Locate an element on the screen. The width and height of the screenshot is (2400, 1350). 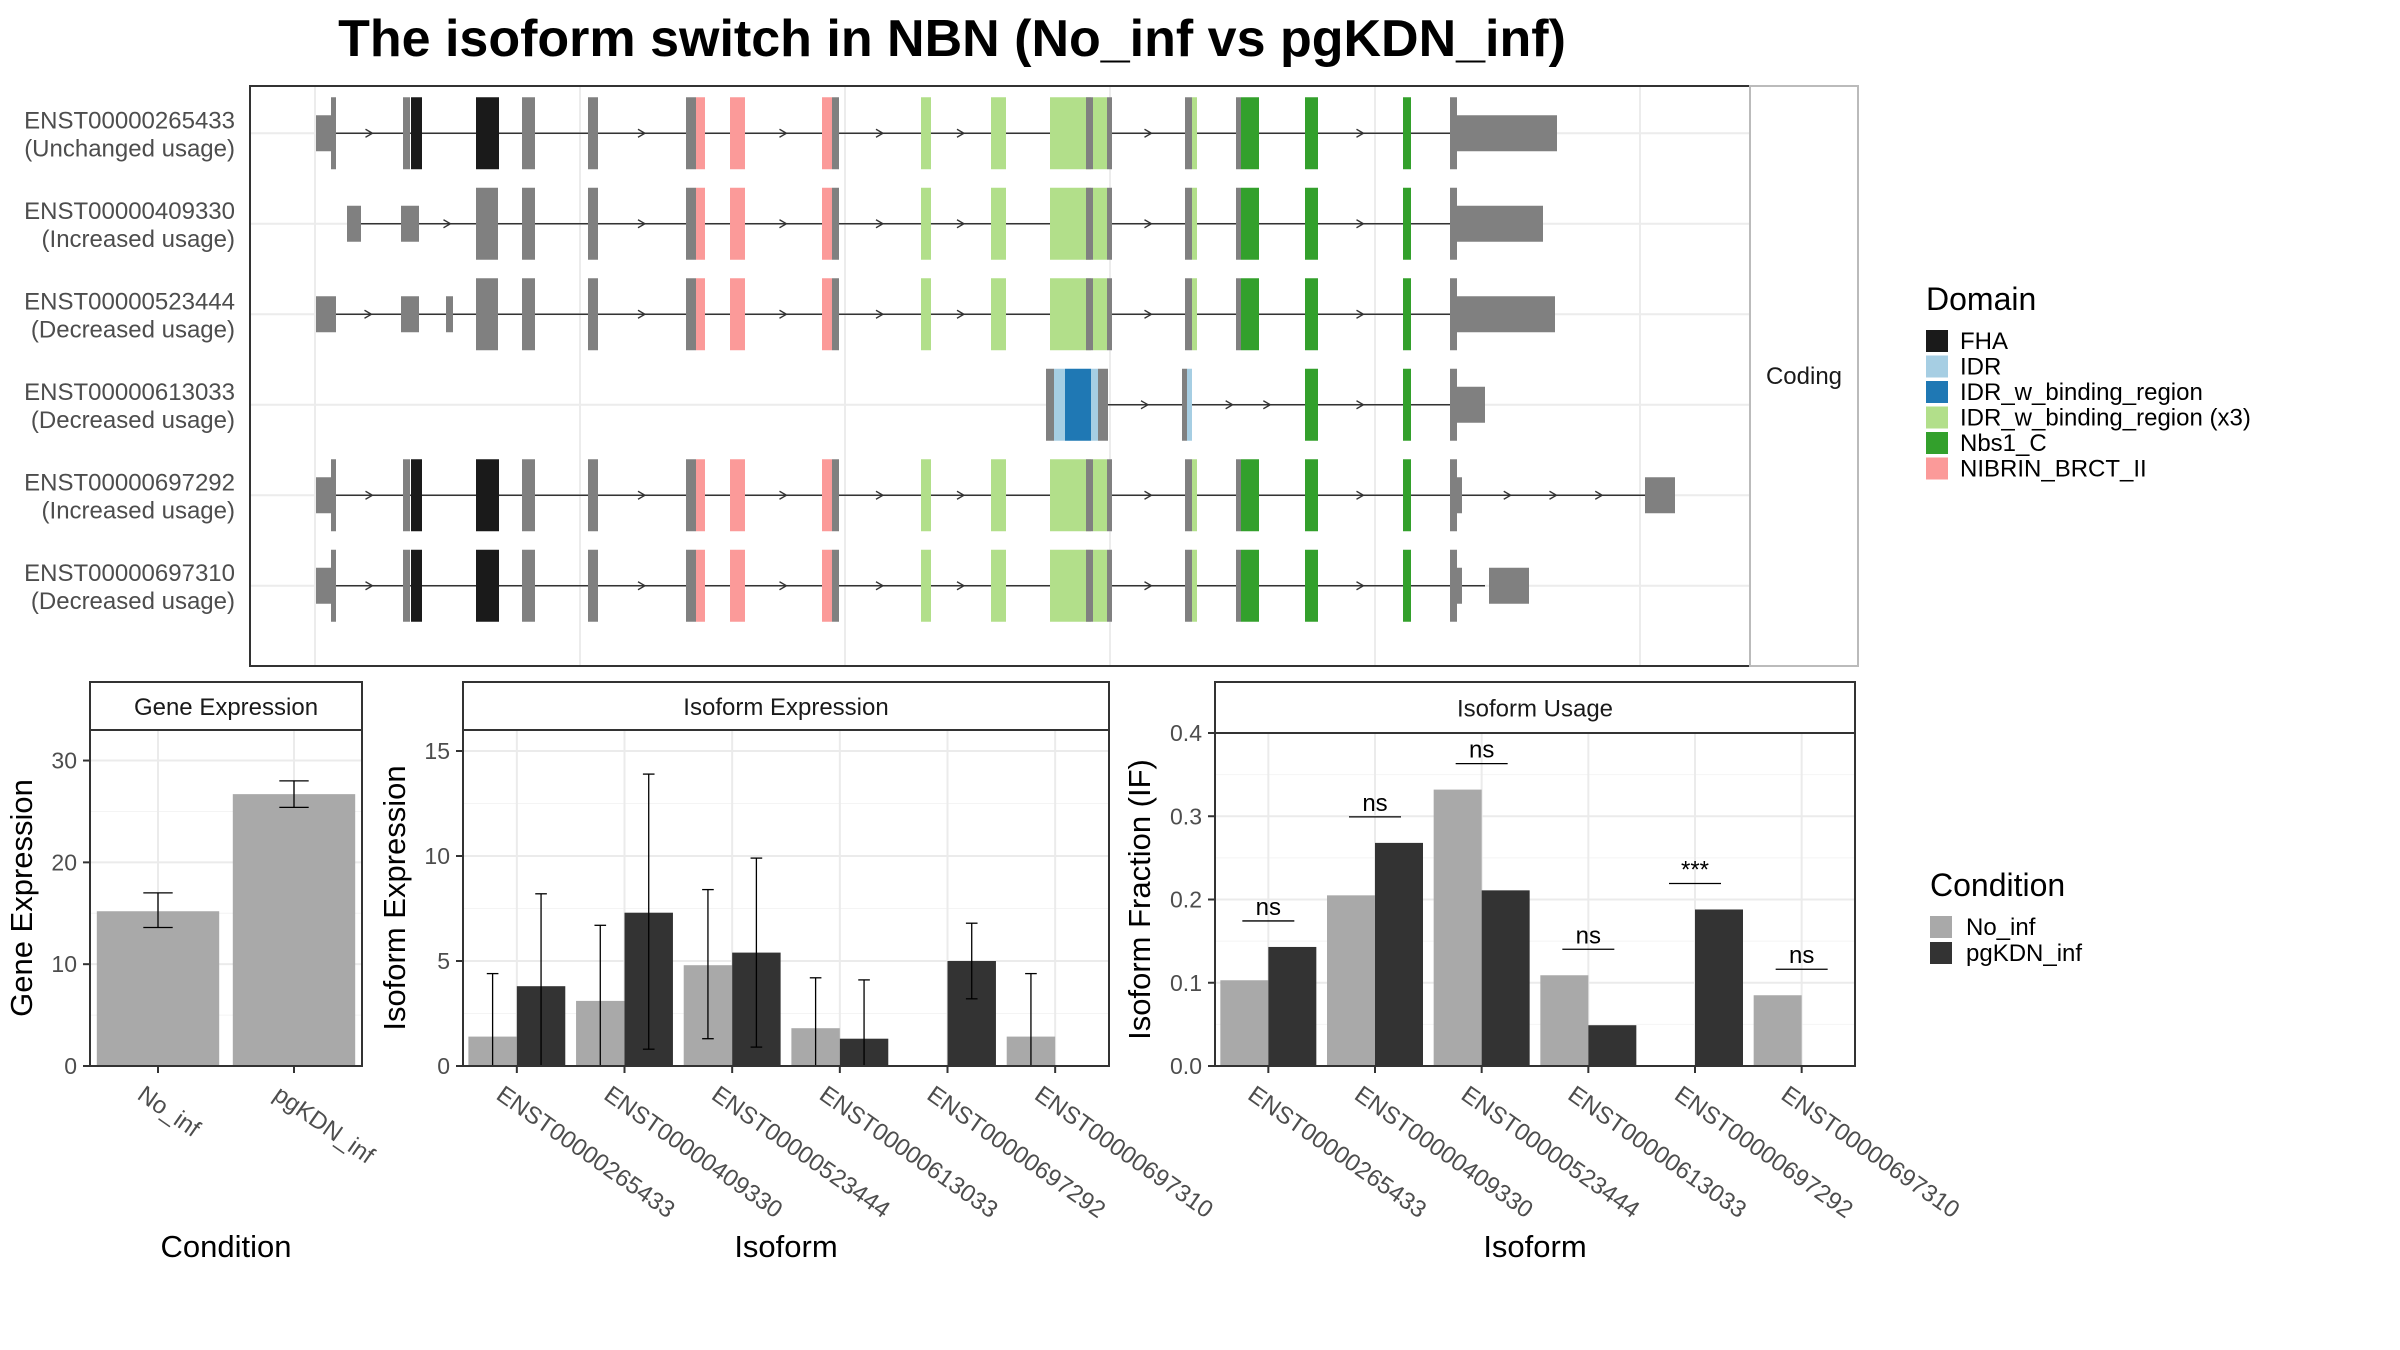
isoform-id-label: ENST00000697310 is located at coordinates (129, 573).